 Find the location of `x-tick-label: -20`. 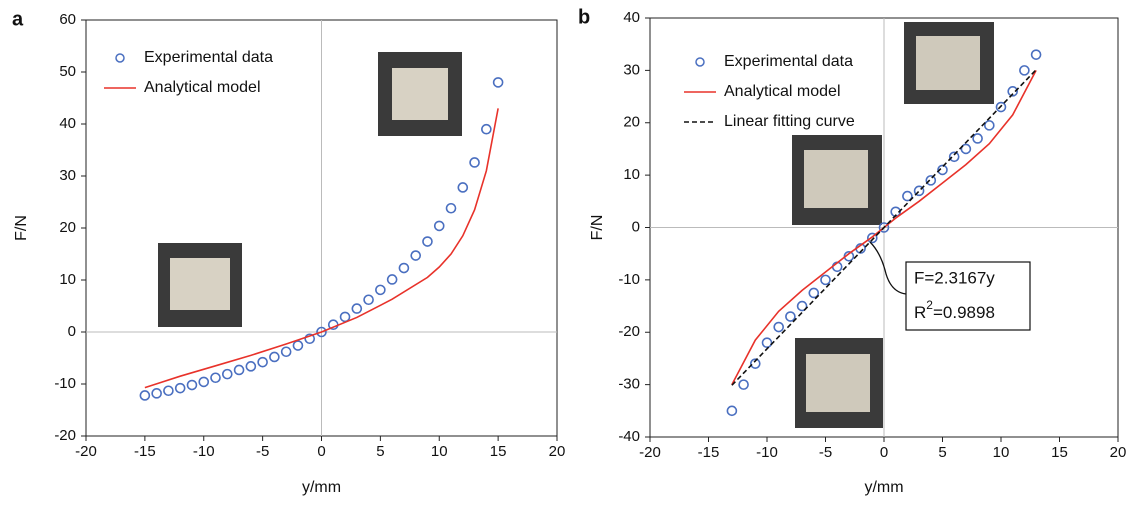

x-tick-label: -20 is located at coordinates (650, 452).